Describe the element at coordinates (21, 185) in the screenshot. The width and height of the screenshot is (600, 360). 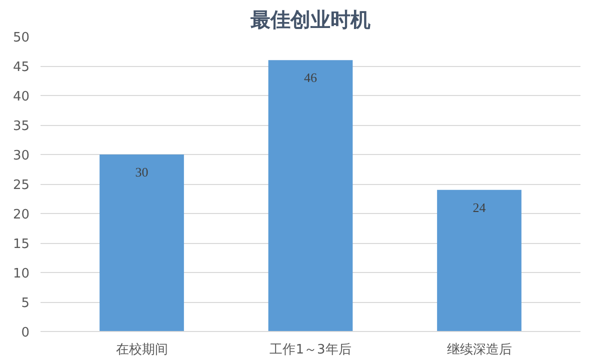
I see `y-tick-label: 25` at that location.